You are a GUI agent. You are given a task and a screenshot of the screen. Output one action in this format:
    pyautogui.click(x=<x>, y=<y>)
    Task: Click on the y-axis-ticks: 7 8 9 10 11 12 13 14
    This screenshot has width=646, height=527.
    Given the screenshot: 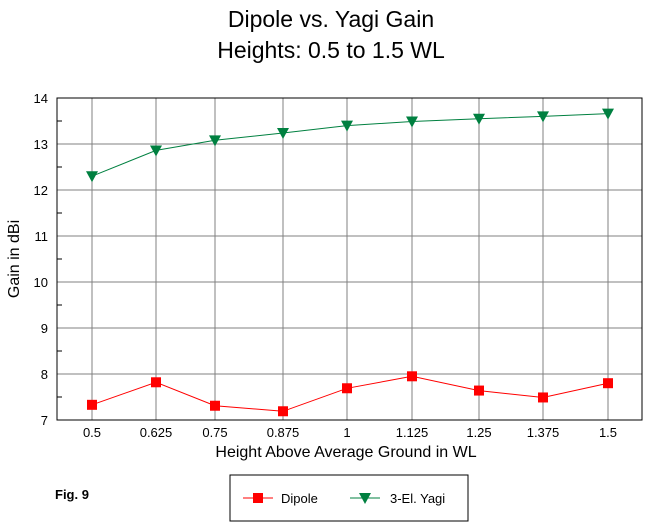 What is the action you would take?
    pyautogui.click(x=48, y=259)
    